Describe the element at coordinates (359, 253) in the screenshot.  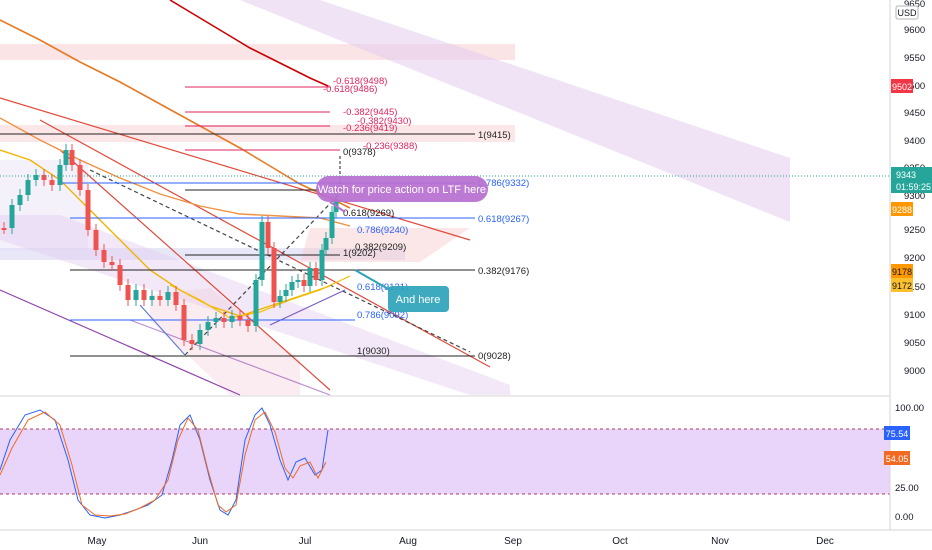
I see `fib-label: 1(9202)` at that location.